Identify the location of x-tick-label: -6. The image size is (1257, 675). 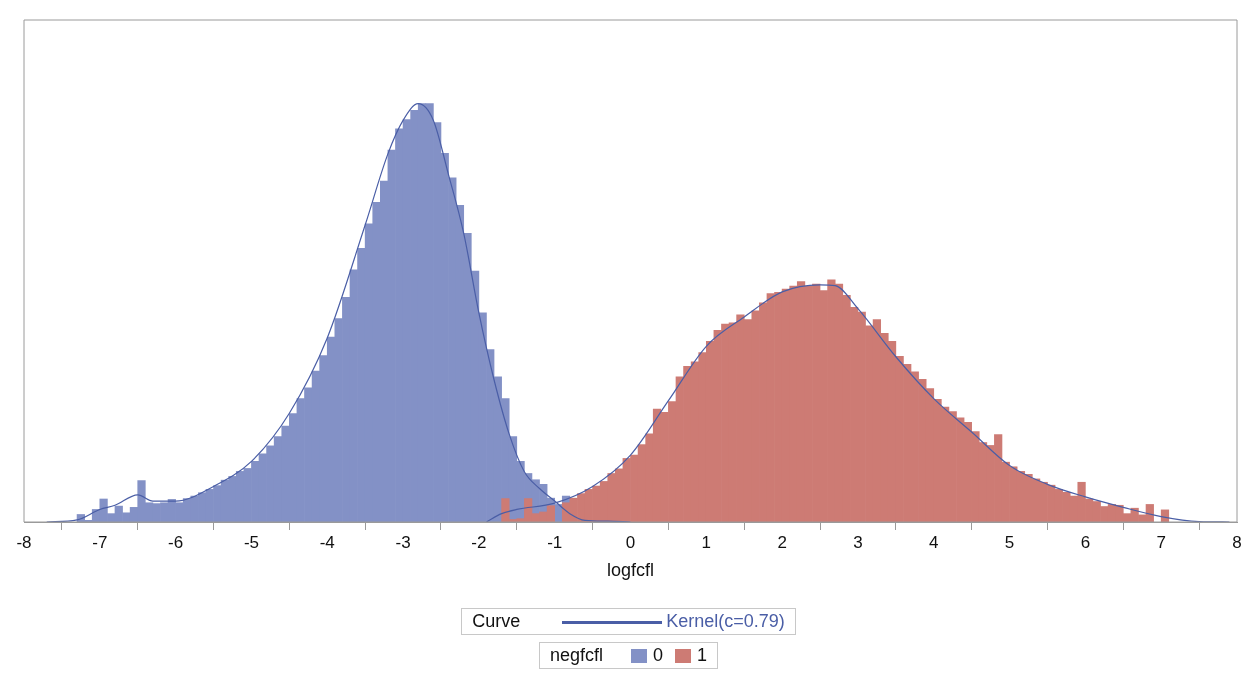
(176, 542).